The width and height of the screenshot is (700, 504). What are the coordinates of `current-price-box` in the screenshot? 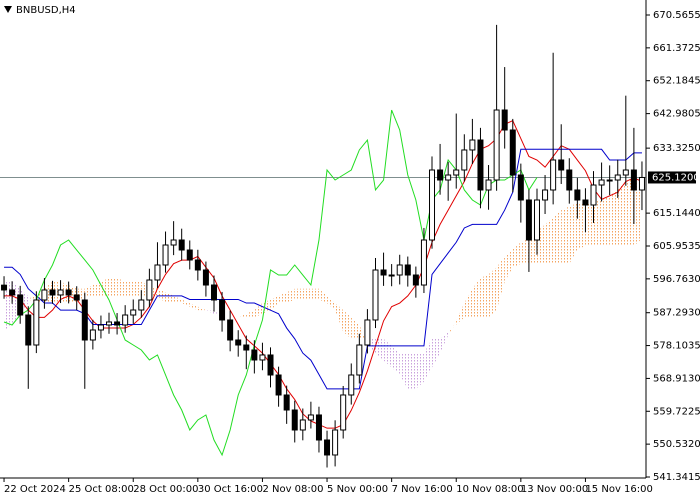 It's located at (672, 177).